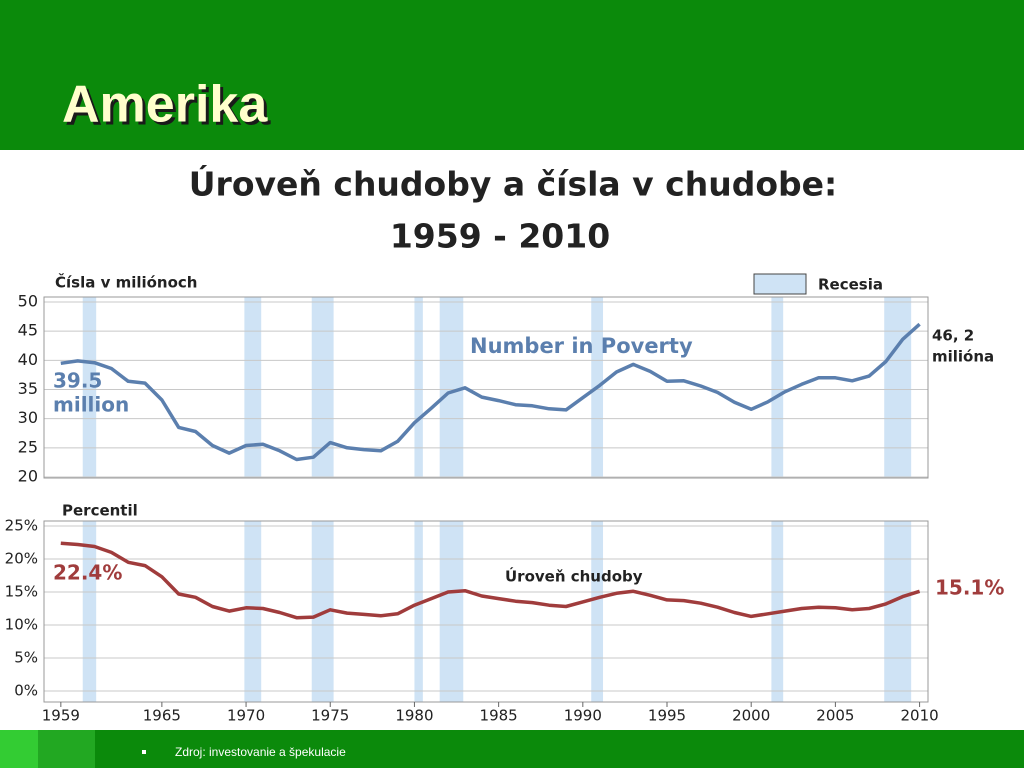 The image size is (1024, 768). Describe the element at coordinates (583, 716) in the screenshot. I see `x-tick-label: 1990` at that location.